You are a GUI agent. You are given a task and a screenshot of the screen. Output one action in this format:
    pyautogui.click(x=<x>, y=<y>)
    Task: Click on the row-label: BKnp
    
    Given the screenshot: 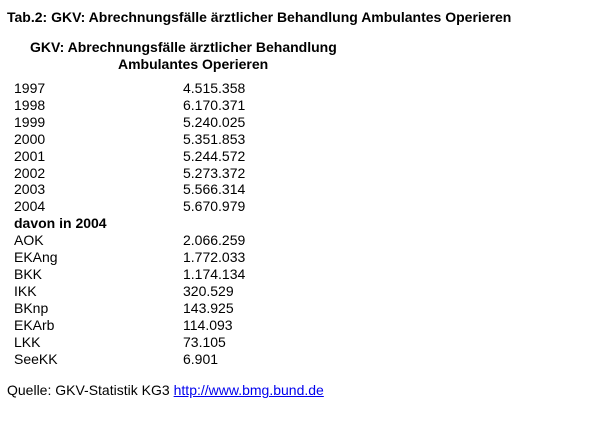 What is the action you would take?
    pyautogui.click(x=31, y=307)
    